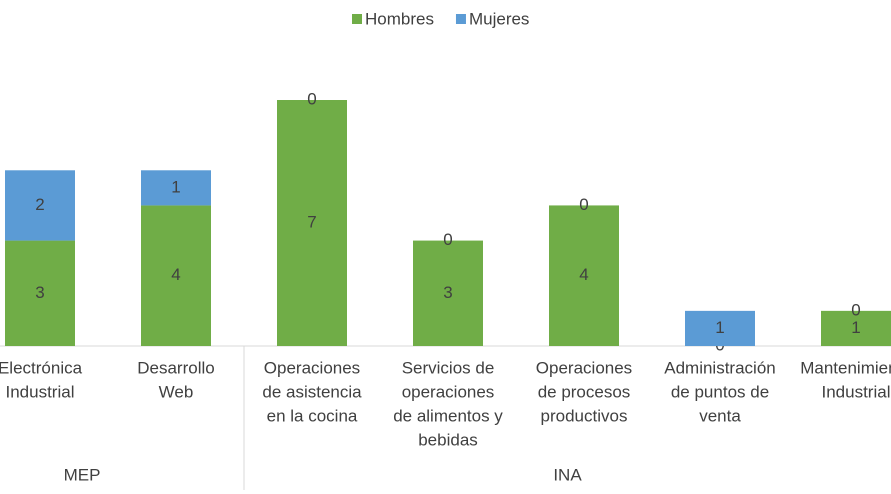  What do you see at coordinates (41, 367) in the screenshot?
I see `x-tick-label: Electrónica` at bounding box center [41, 367].